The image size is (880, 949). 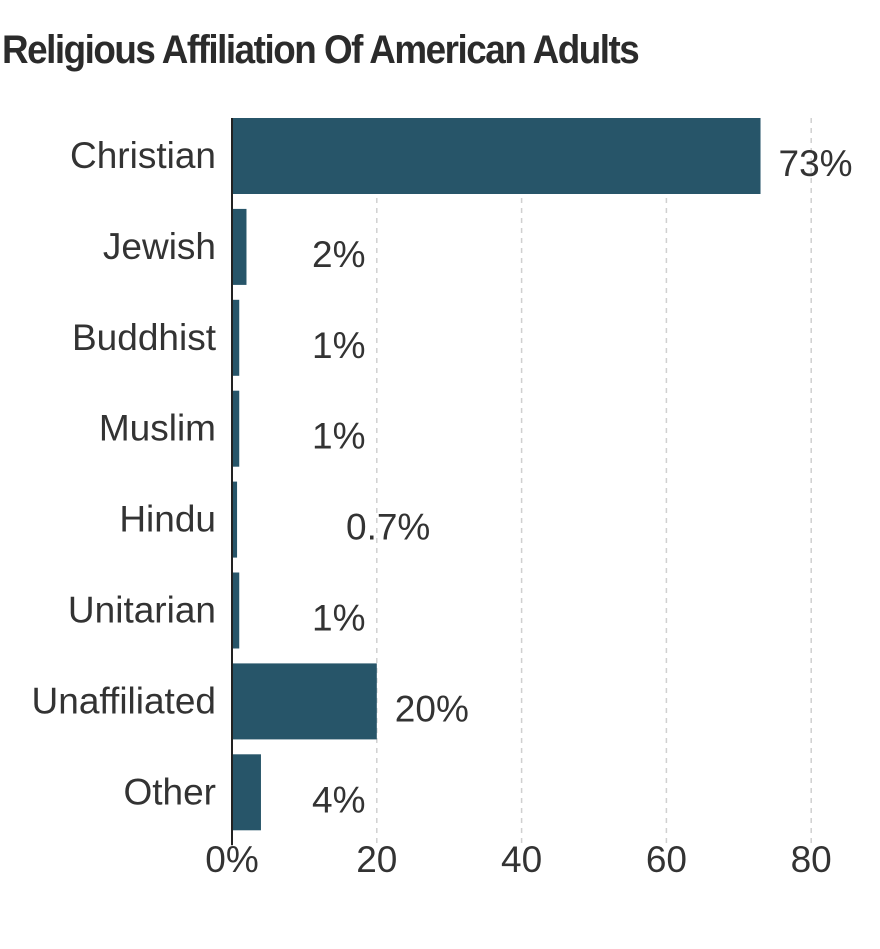 I want to click on category-label: Jewish, so click(x=159, y=246).